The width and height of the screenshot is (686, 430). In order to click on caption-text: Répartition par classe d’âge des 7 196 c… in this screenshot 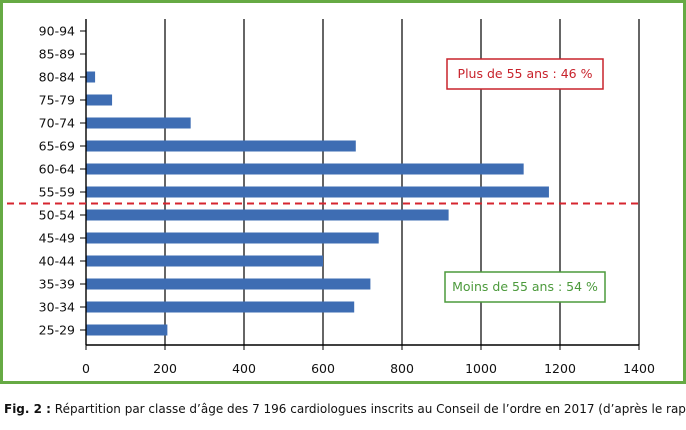, I will do `click(370, 409)`.